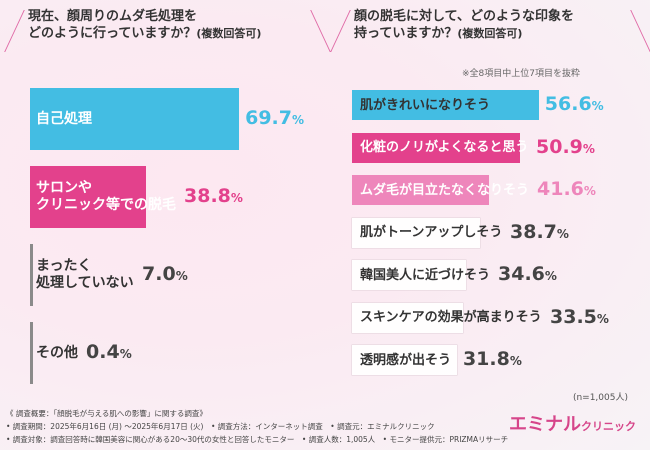  What do you see at coordinates (112, 33) in the screenshot?
I see `left-title-line2: どのように行っていますか？` at bounding box center [112, 33].